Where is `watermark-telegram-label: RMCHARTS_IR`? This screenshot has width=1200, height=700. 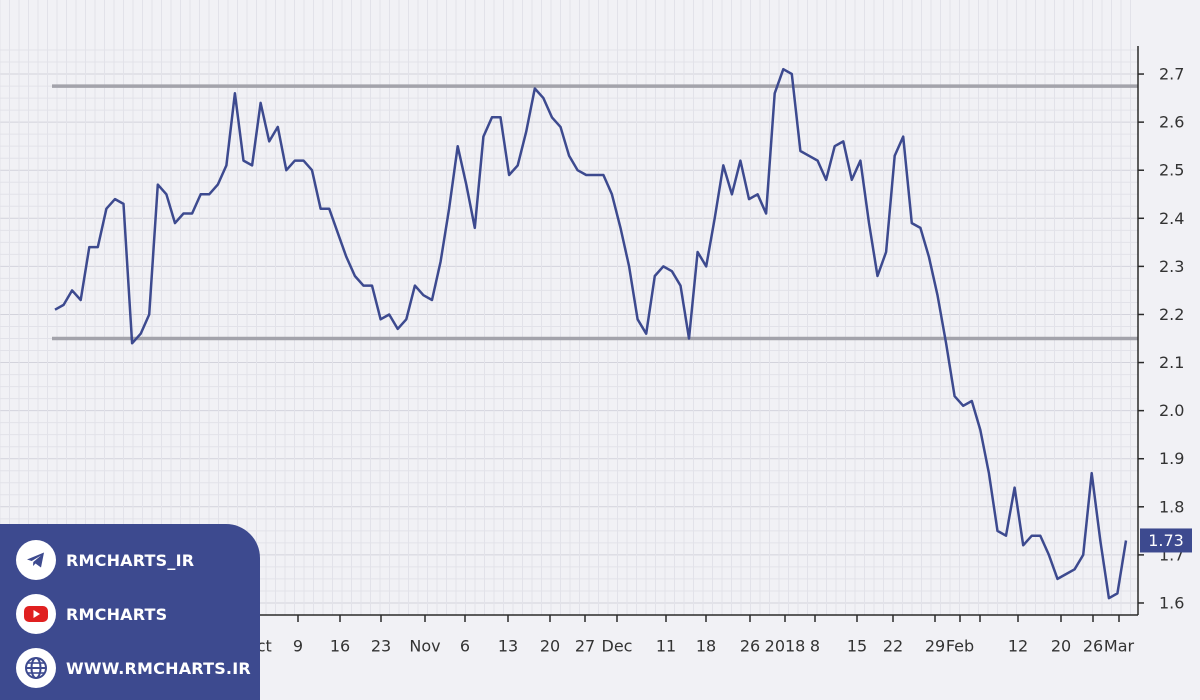 watermark-telegram-label: RMCHARTS_IR is located at coordinates (130, 560).